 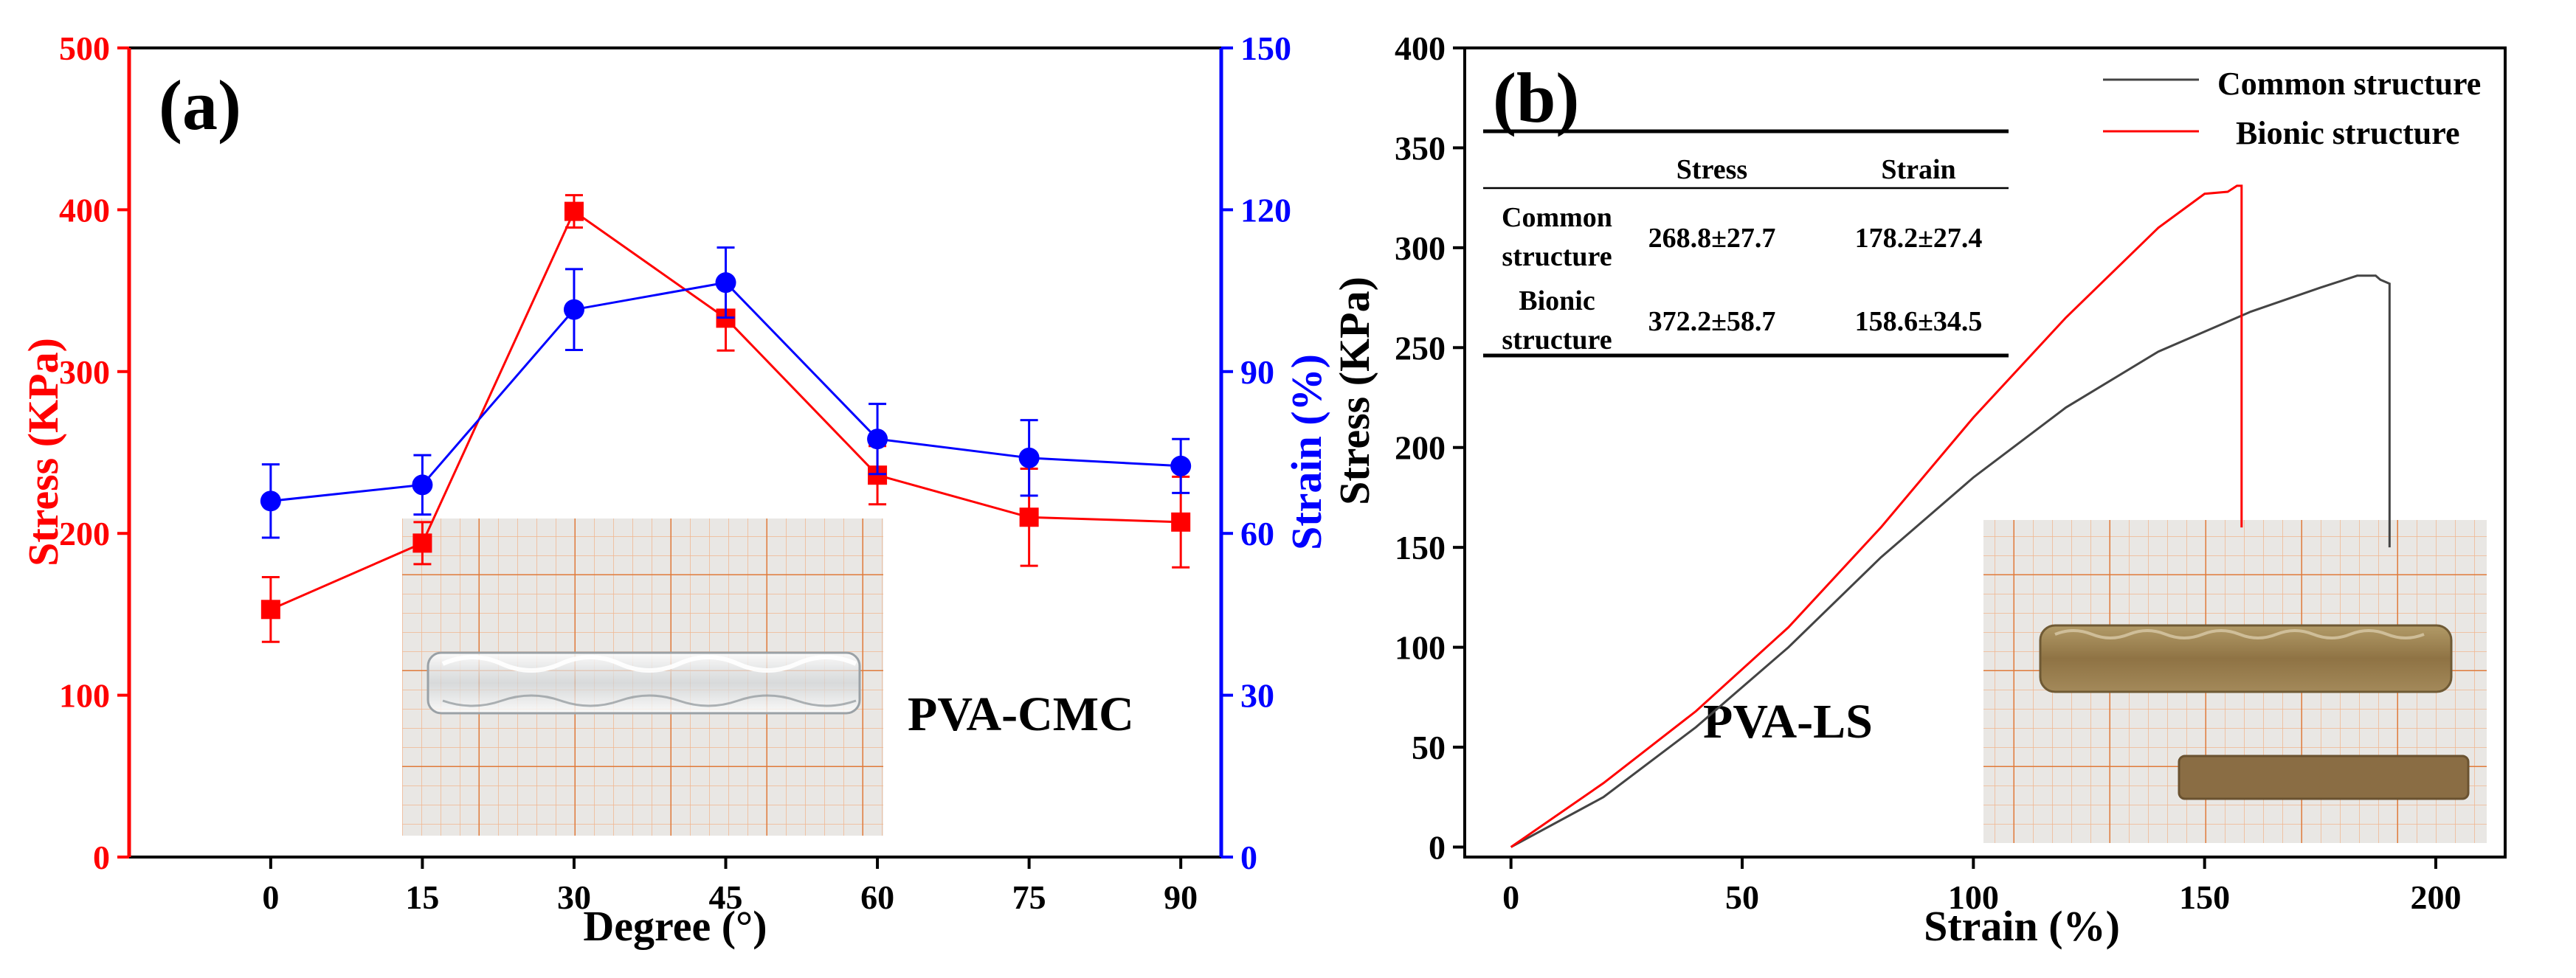 What do you see at coordinates (1420, 547) in the screenshot?
I see `y-tick-label-3: 150` at bounding box center [1420, 547].